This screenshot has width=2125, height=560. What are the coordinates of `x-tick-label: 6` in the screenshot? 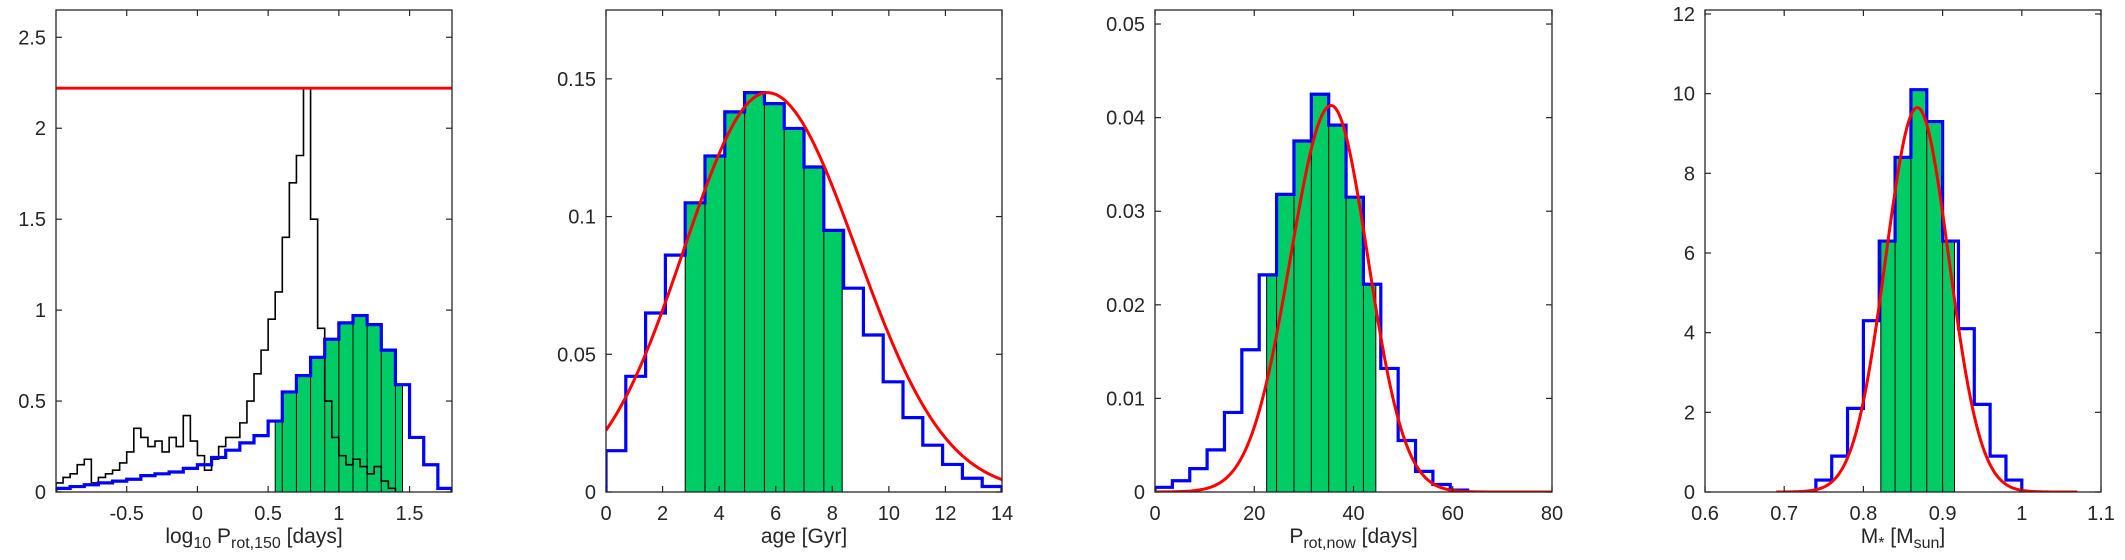 It's located at (775, 514).